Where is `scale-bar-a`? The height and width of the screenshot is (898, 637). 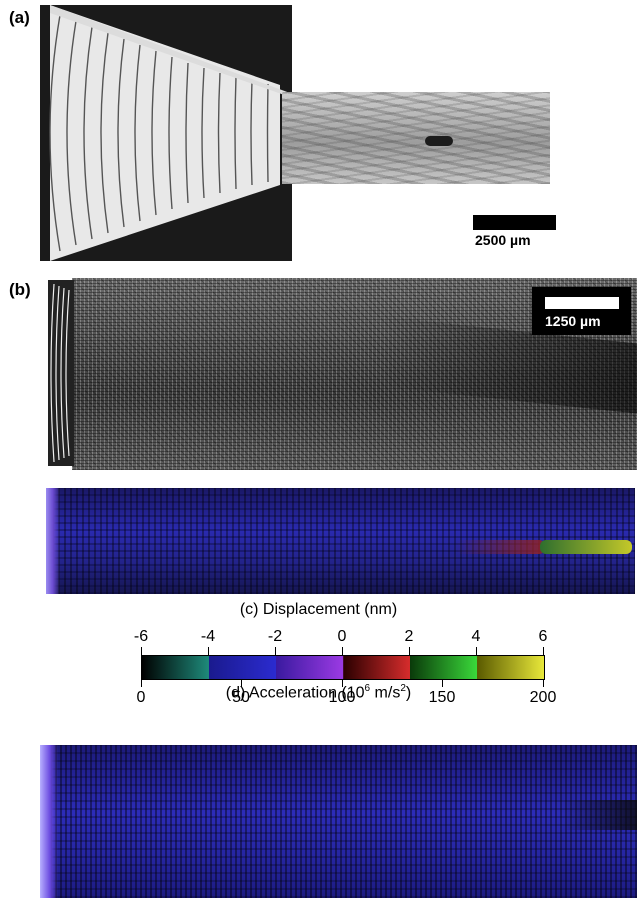
scale-bar-a is located at coordinates (514, 222).